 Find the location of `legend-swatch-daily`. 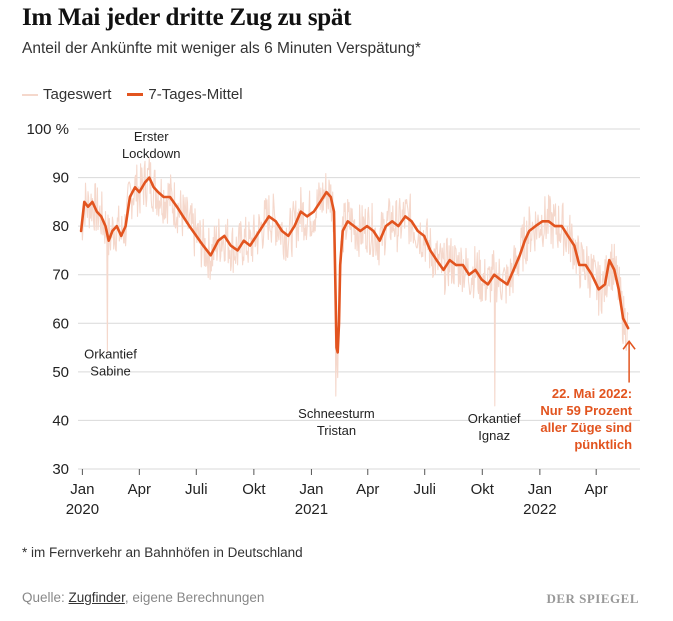

legend-swatch-daily is located at coordinates (30, 94).